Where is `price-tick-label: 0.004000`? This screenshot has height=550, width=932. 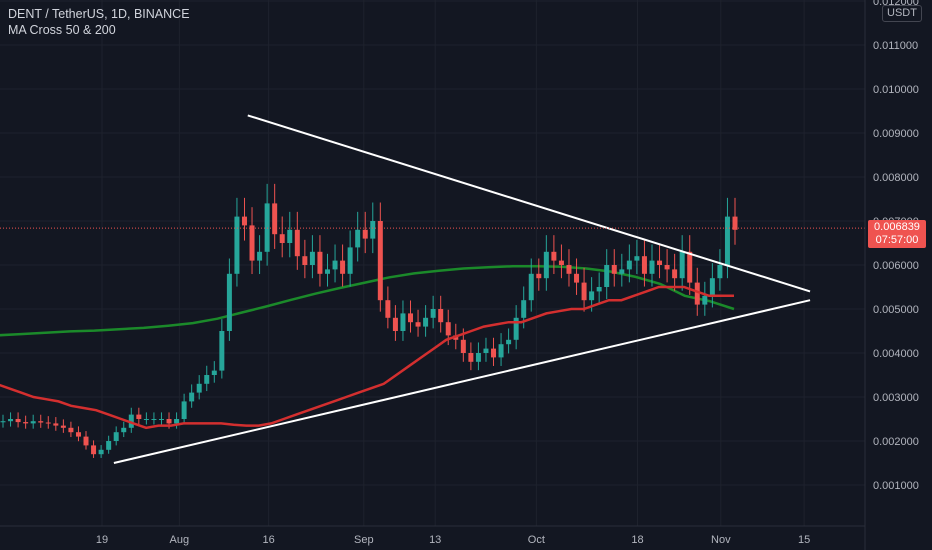
price-tick-label: 0.004000 is located at coordinates (896, 354).